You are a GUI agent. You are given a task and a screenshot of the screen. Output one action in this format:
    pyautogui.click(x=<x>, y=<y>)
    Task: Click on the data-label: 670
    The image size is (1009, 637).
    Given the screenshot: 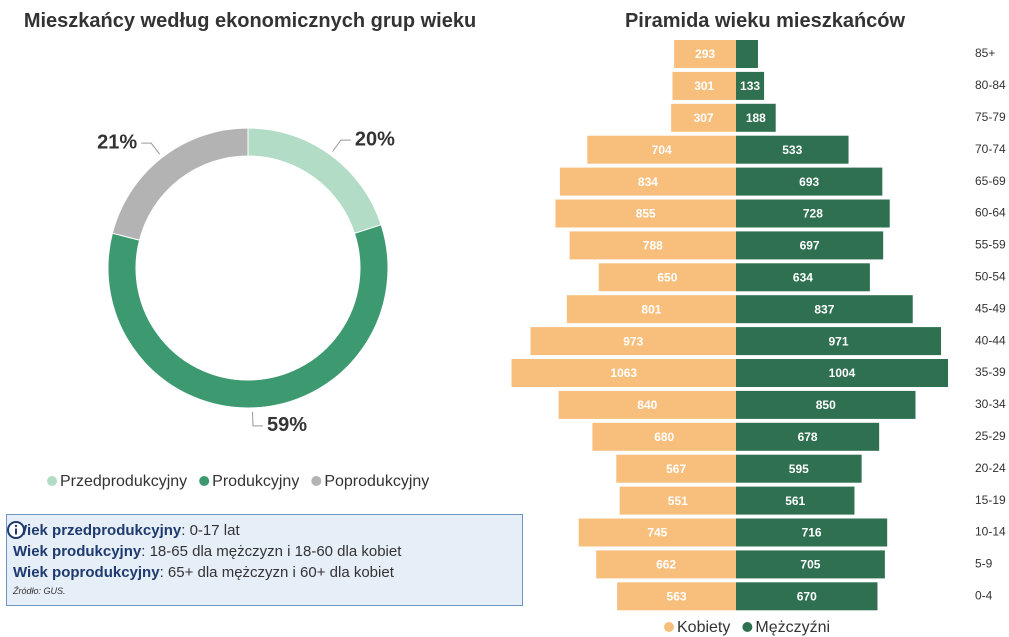 What is the action you would take?
    pyautogui.click(x=807, y=596)
    